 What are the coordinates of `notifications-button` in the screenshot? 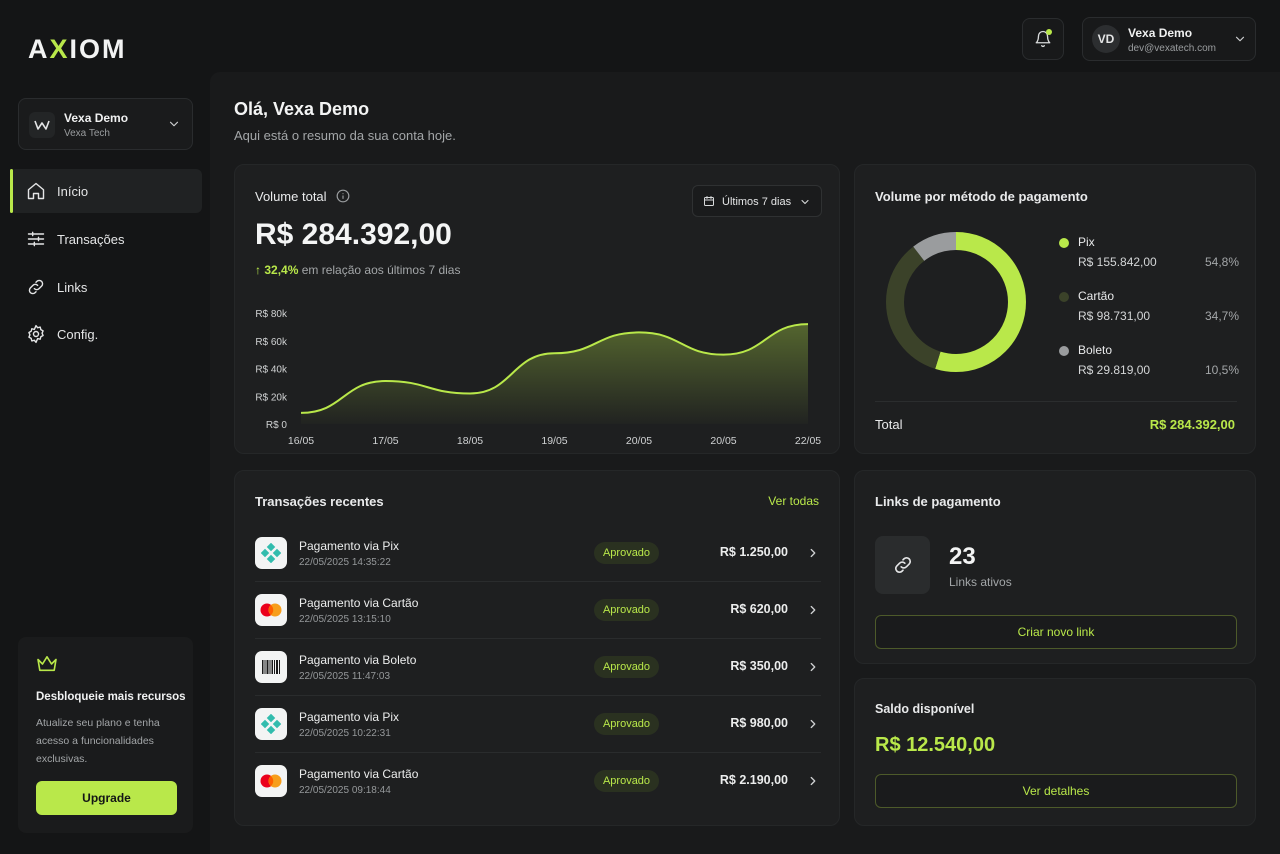 It's located at (1043, 39).